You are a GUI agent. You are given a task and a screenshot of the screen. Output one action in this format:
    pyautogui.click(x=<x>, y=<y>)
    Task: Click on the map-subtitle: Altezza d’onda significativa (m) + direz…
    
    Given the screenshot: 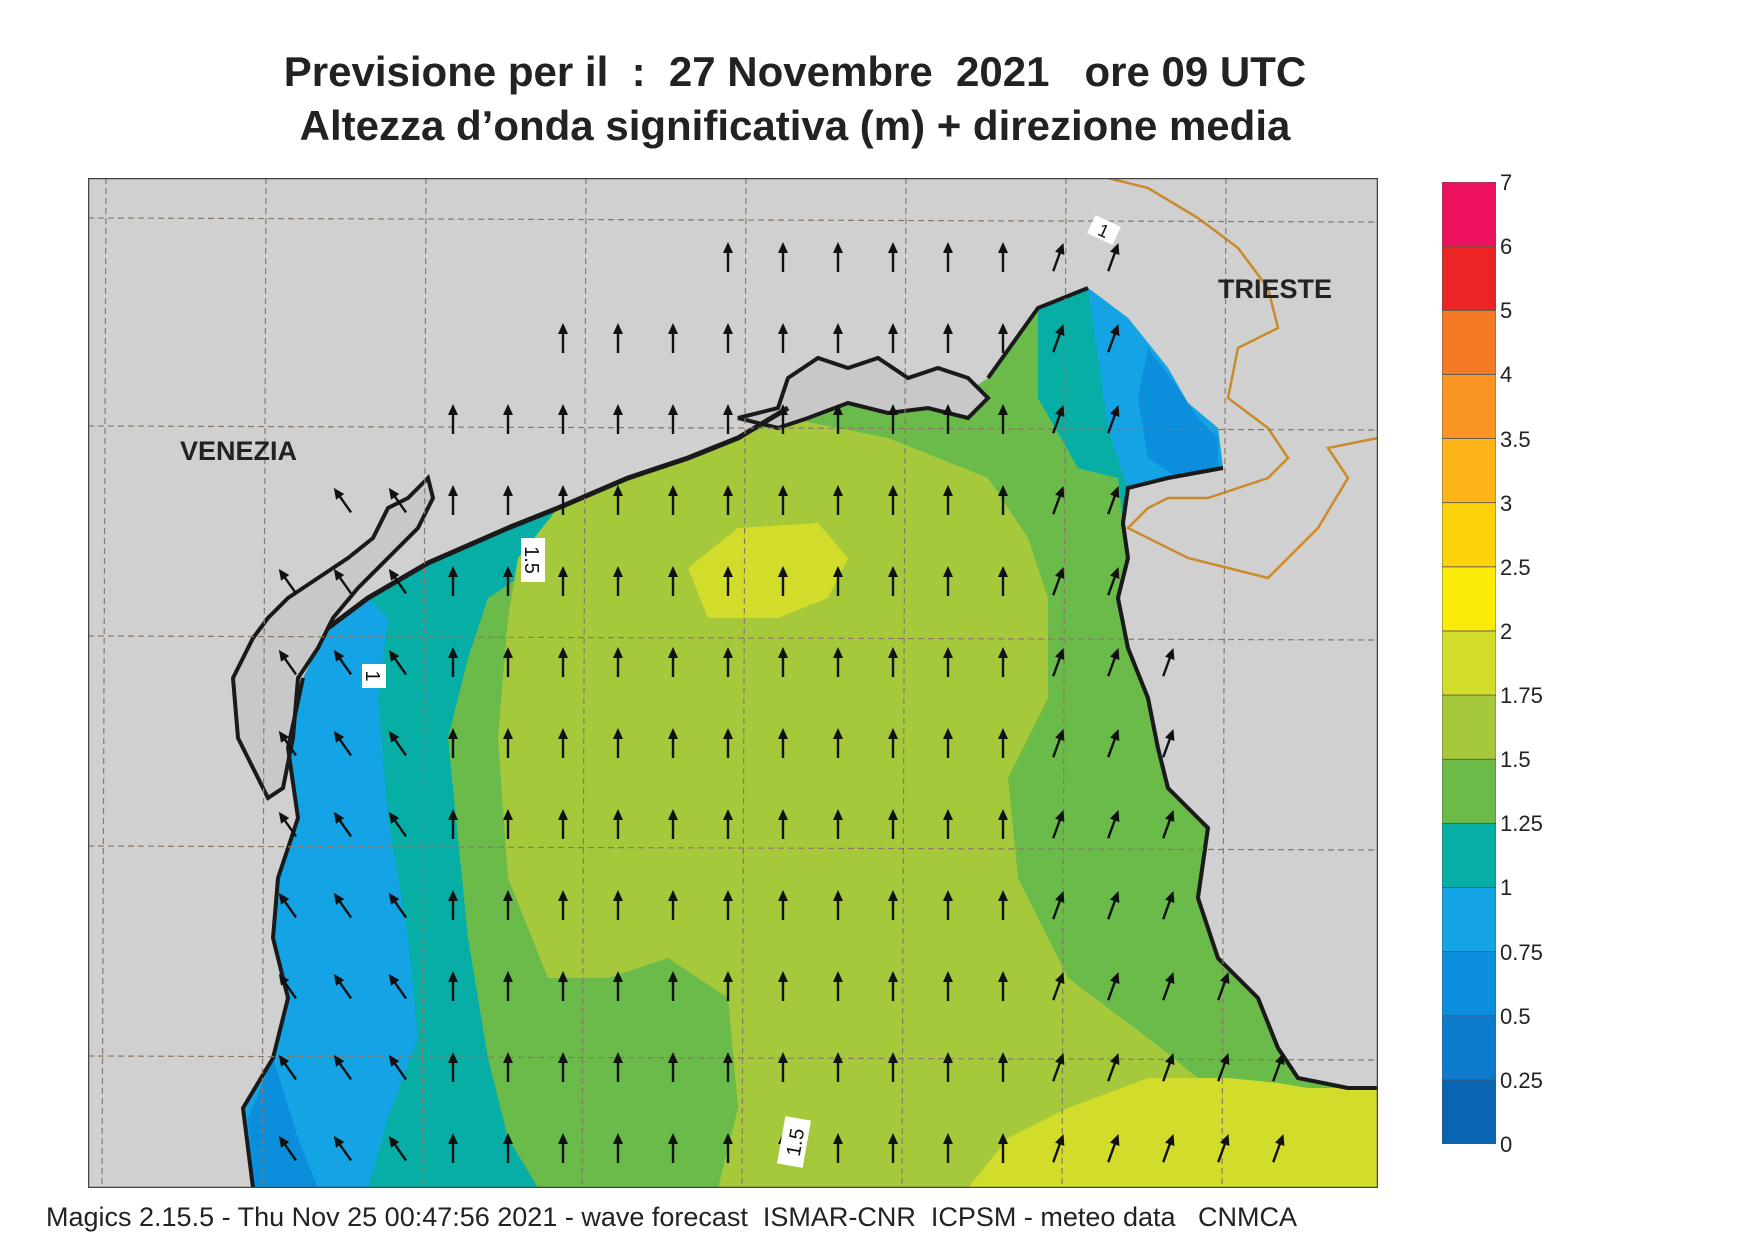 What is the action you would take?
    pyautogui.click(x=795, y=125)
    